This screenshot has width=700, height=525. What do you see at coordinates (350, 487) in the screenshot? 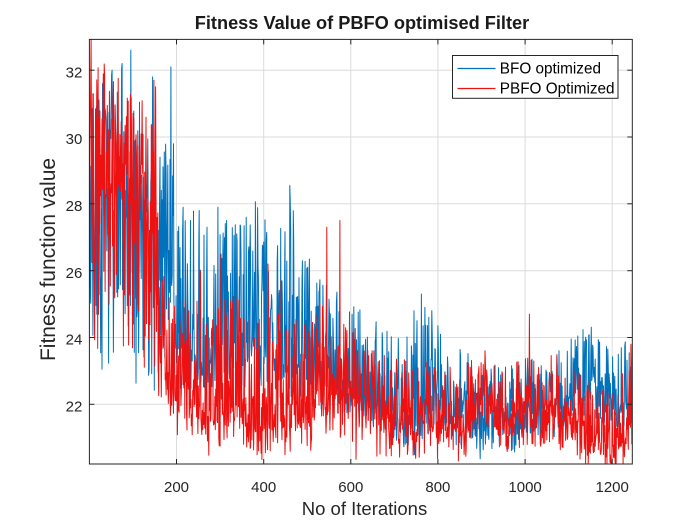
I see `svg-text: 600` at bounding box center [350, 487].